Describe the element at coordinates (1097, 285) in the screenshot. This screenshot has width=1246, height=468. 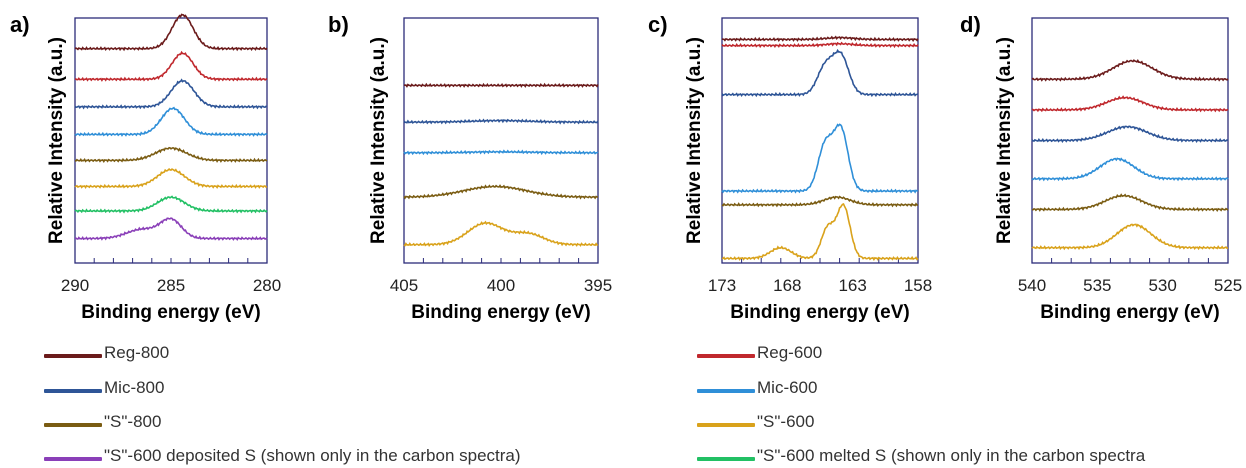
I see `x-tick-label: 535` at that location.